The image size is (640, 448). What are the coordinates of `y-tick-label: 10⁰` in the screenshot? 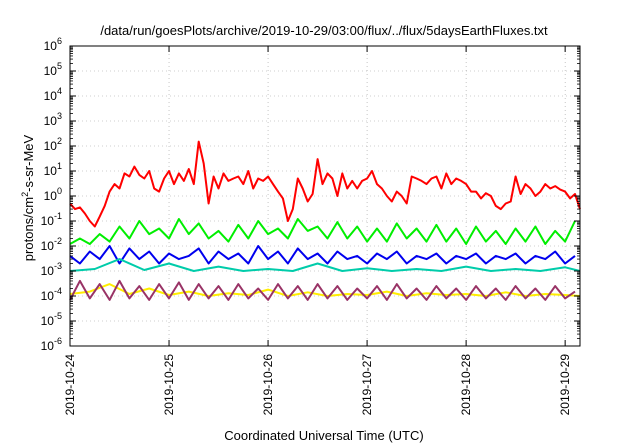 It's located at (53, 194).